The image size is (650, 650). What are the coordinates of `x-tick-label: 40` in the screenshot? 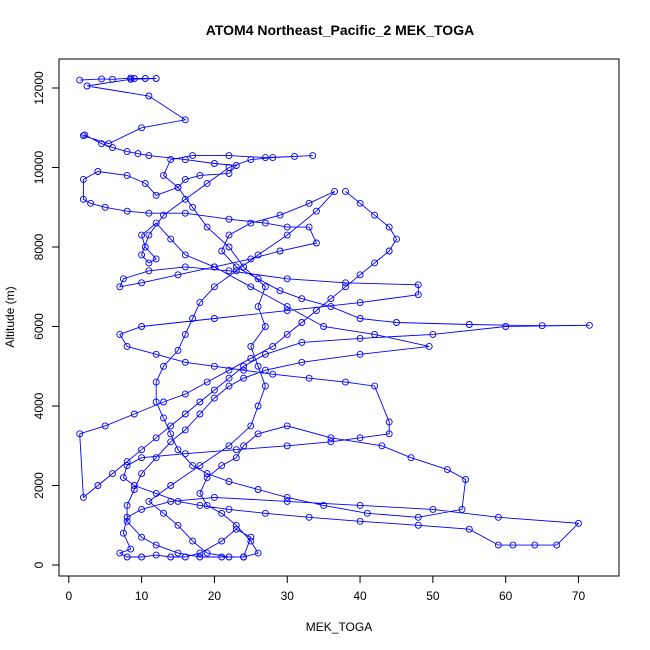 It's located at (360, 596).